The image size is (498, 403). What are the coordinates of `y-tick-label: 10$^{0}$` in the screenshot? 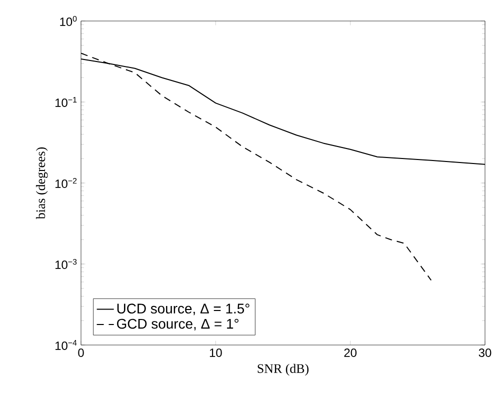 It's located at (68, 21).